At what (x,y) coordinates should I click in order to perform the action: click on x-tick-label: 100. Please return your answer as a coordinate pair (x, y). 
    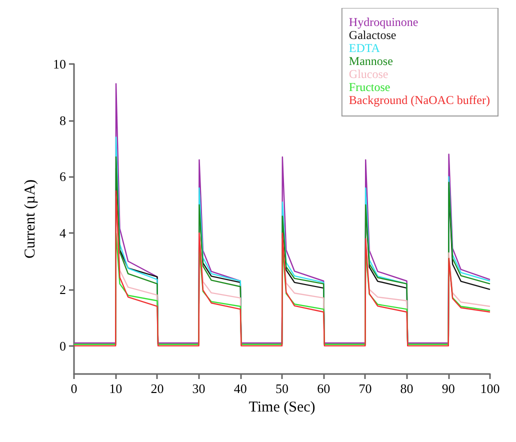
    Looking at the image, I should click on (490, 388).